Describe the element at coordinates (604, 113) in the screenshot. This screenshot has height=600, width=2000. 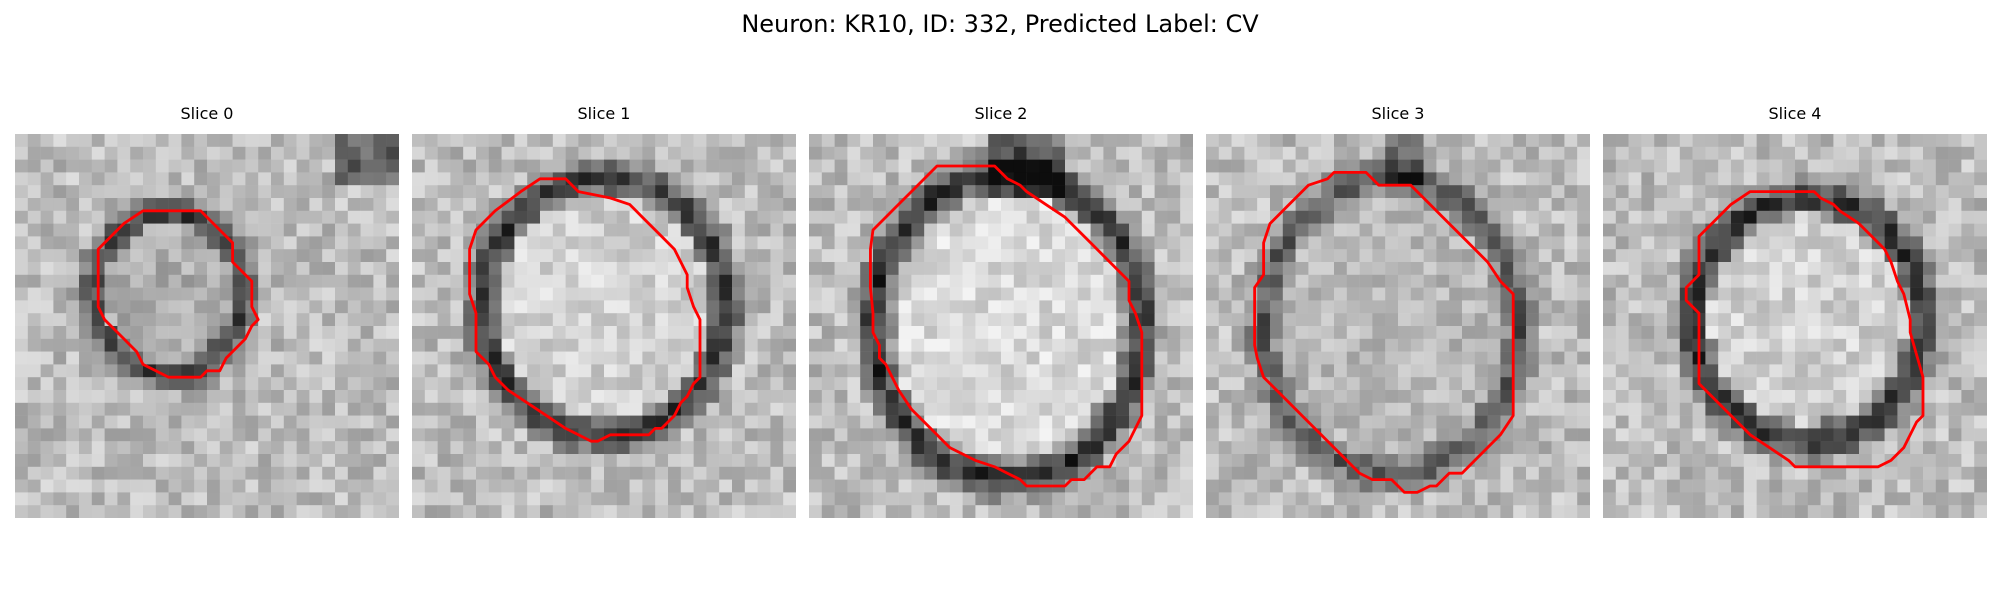
I see `slice-title: Slice 1` at that location.